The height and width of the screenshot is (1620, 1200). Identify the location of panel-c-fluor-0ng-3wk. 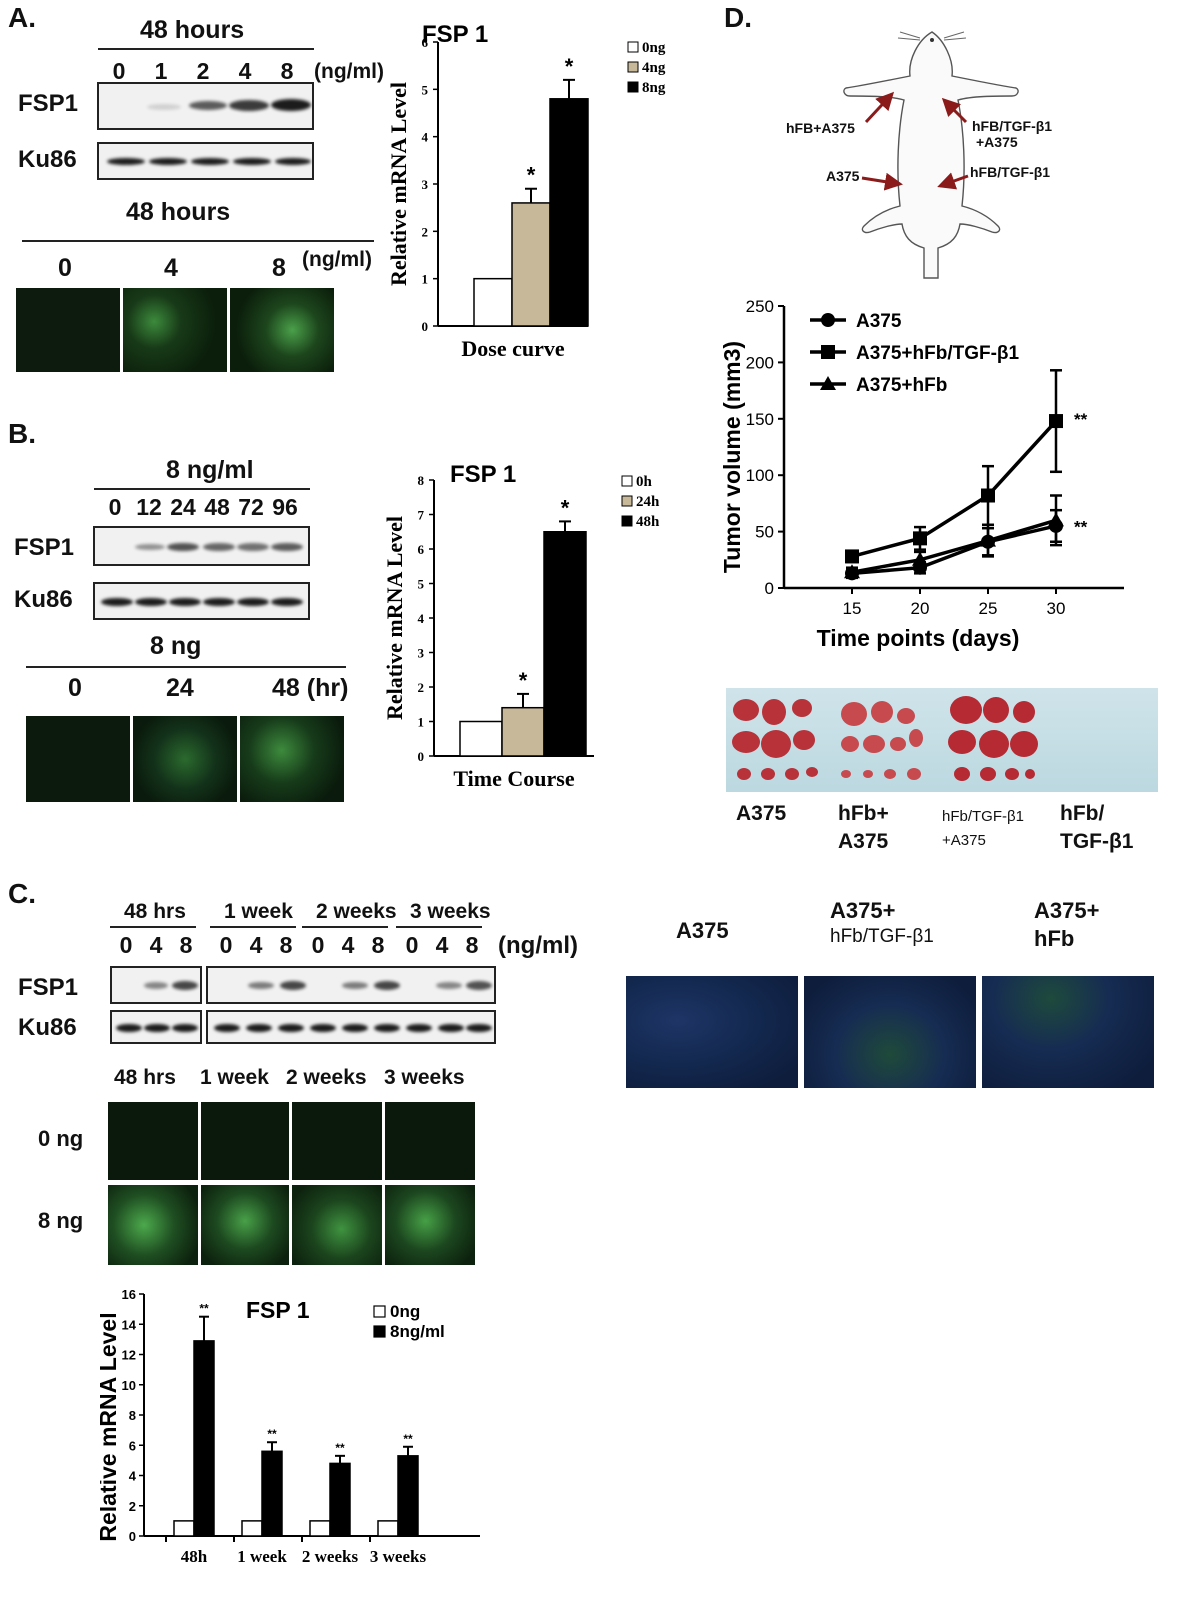
(430, 1141).